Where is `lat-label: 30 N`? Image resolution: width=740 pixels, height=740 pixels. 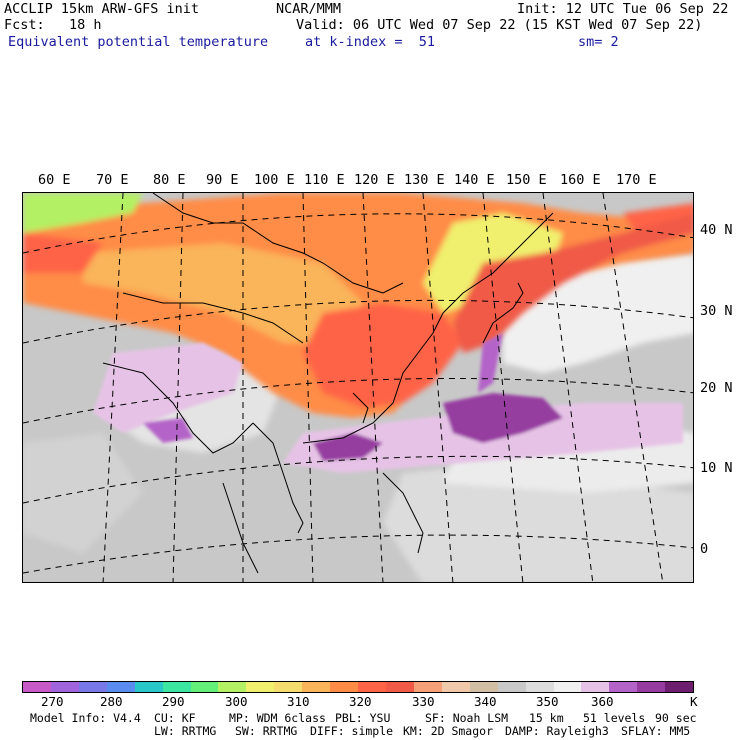 lat-label: 30 N is located at coordinates (716, 311).